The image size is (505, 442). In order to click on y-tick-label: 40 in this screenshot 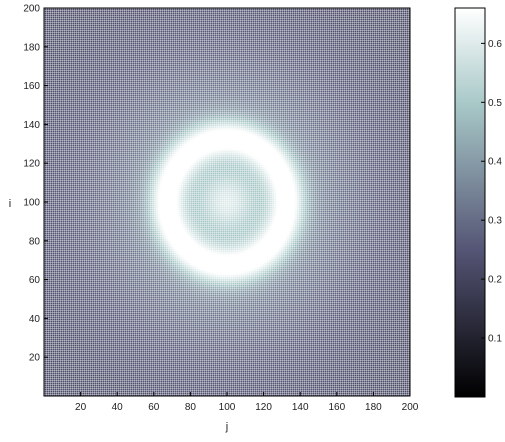, I will do `click(35, 319)`.